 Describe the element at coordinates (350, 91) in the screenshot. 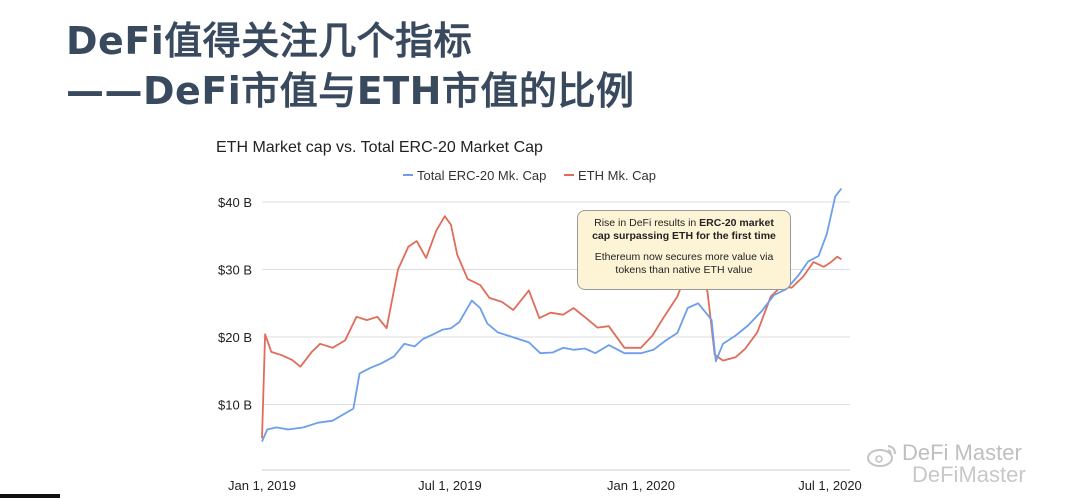

I see `slide-title-line2: ——DeFi市值与ETH市值的比例` at that location.